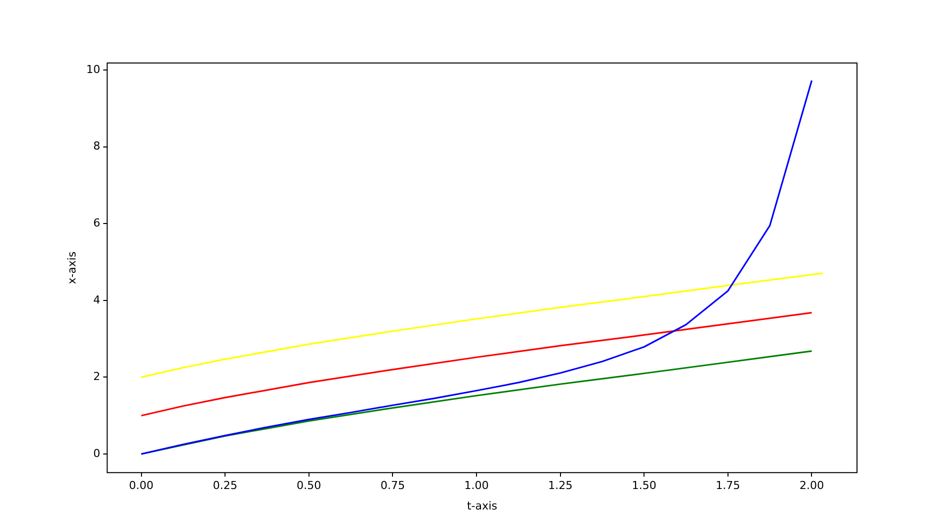  I want to click on x-tick-label: 0.50, so click(309, 485).